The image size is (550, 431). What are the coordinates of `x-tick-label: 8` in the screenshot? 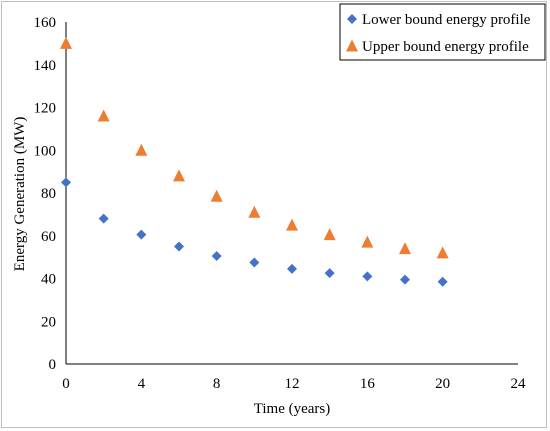 It's located at (217, 384).